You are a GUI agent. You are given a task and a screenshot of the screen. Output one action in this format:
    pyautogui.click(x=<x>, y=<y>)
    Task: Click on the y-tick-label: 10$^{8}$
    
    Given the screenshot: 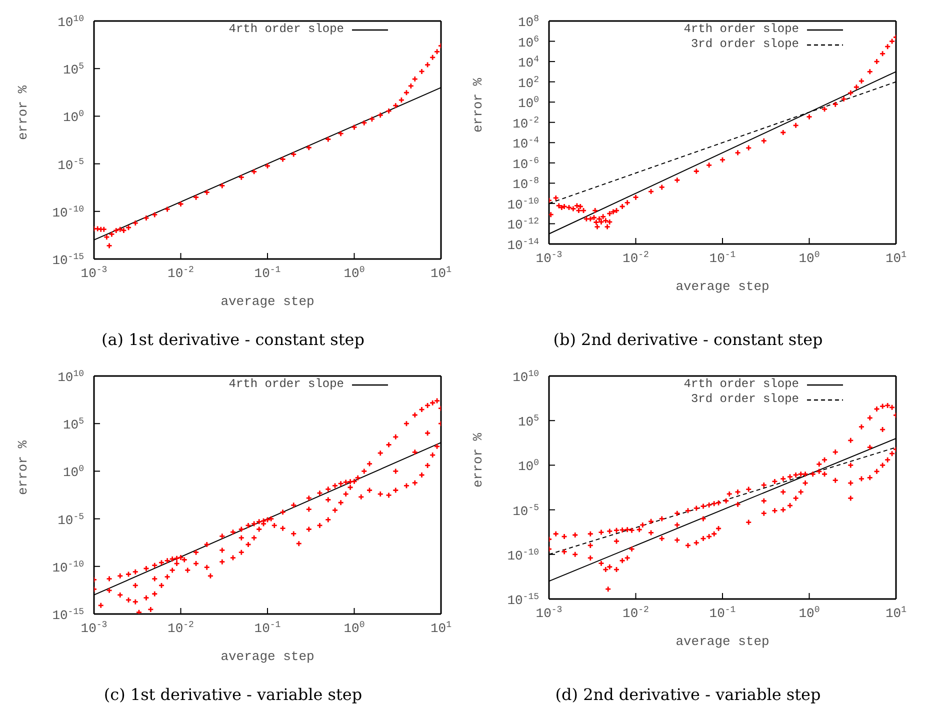 What is the action you would take?
    pyautogui.click(x=528, y=22)
    